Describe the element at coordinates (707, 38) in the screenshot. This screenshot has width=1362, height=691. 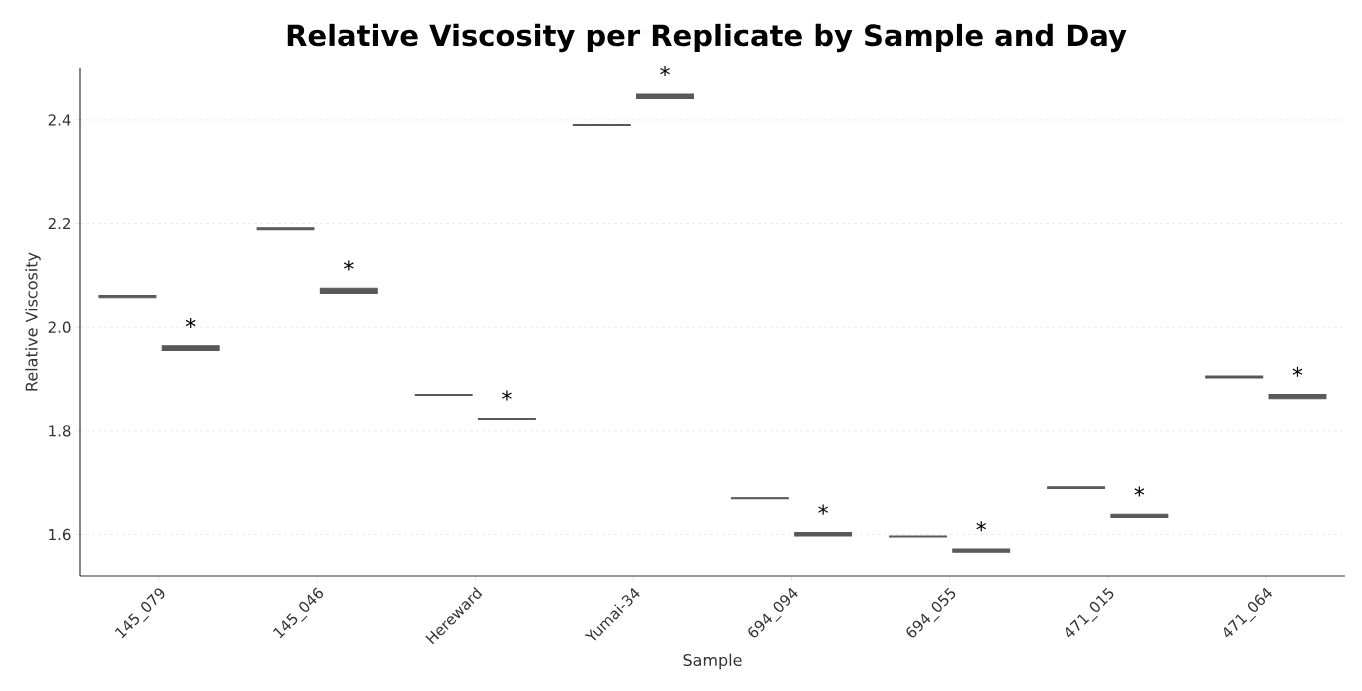
I see `chart-title: Relative Viscosity per Replicate by Sample and Day` at that location.